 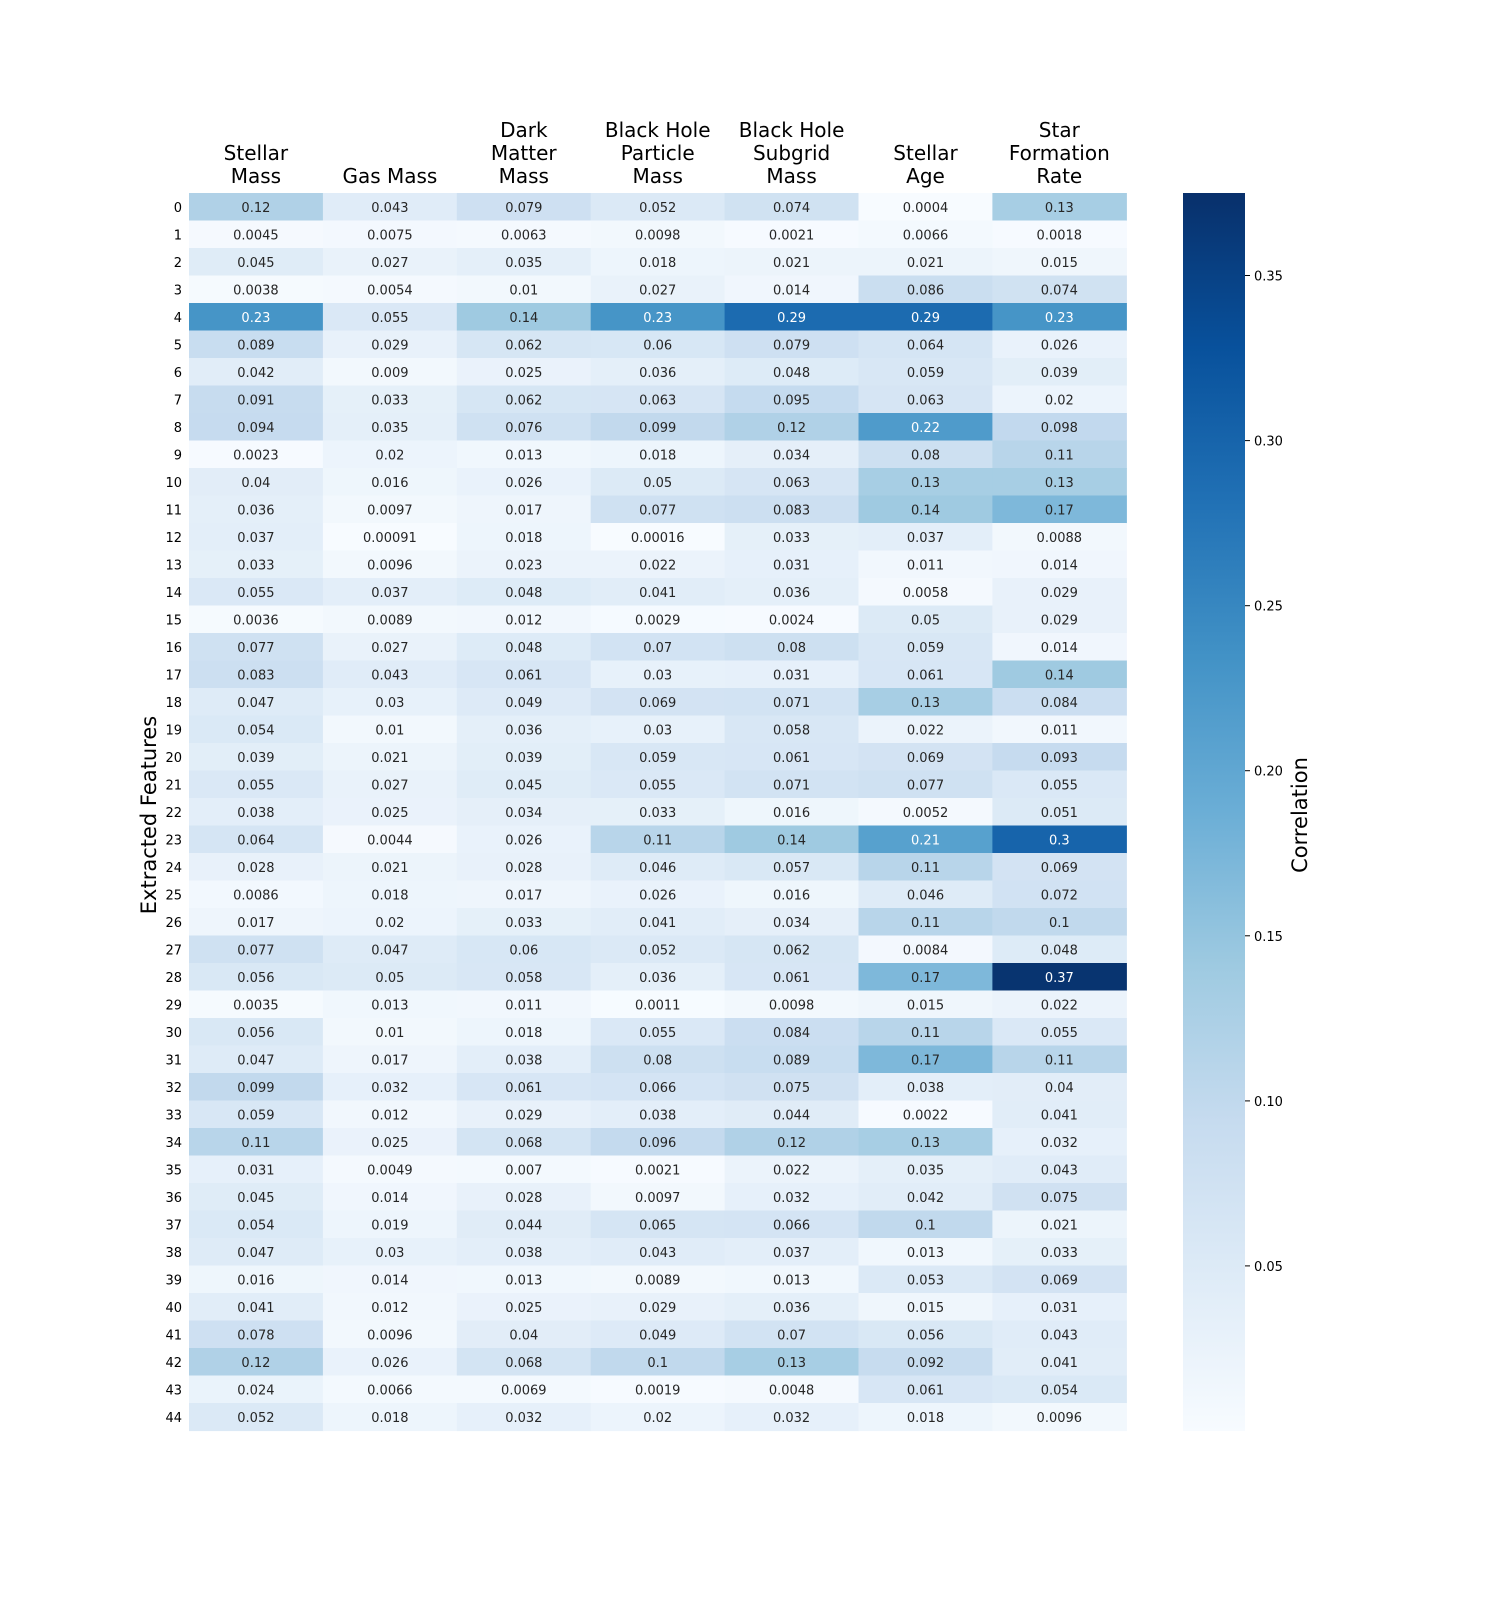 What do you see at coordinates (389, 1115) in the screenshot?
I see `cell-value-label: 0.012` at bounding box center [389, 1115].